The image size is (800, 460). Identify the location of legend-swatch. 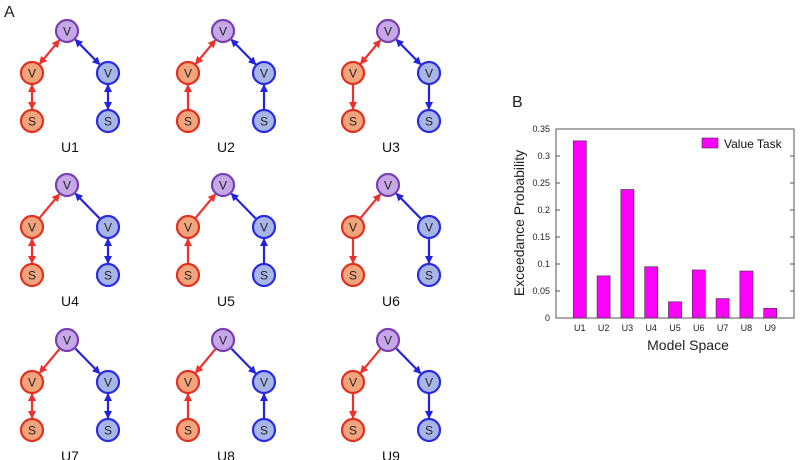
(710, 143).